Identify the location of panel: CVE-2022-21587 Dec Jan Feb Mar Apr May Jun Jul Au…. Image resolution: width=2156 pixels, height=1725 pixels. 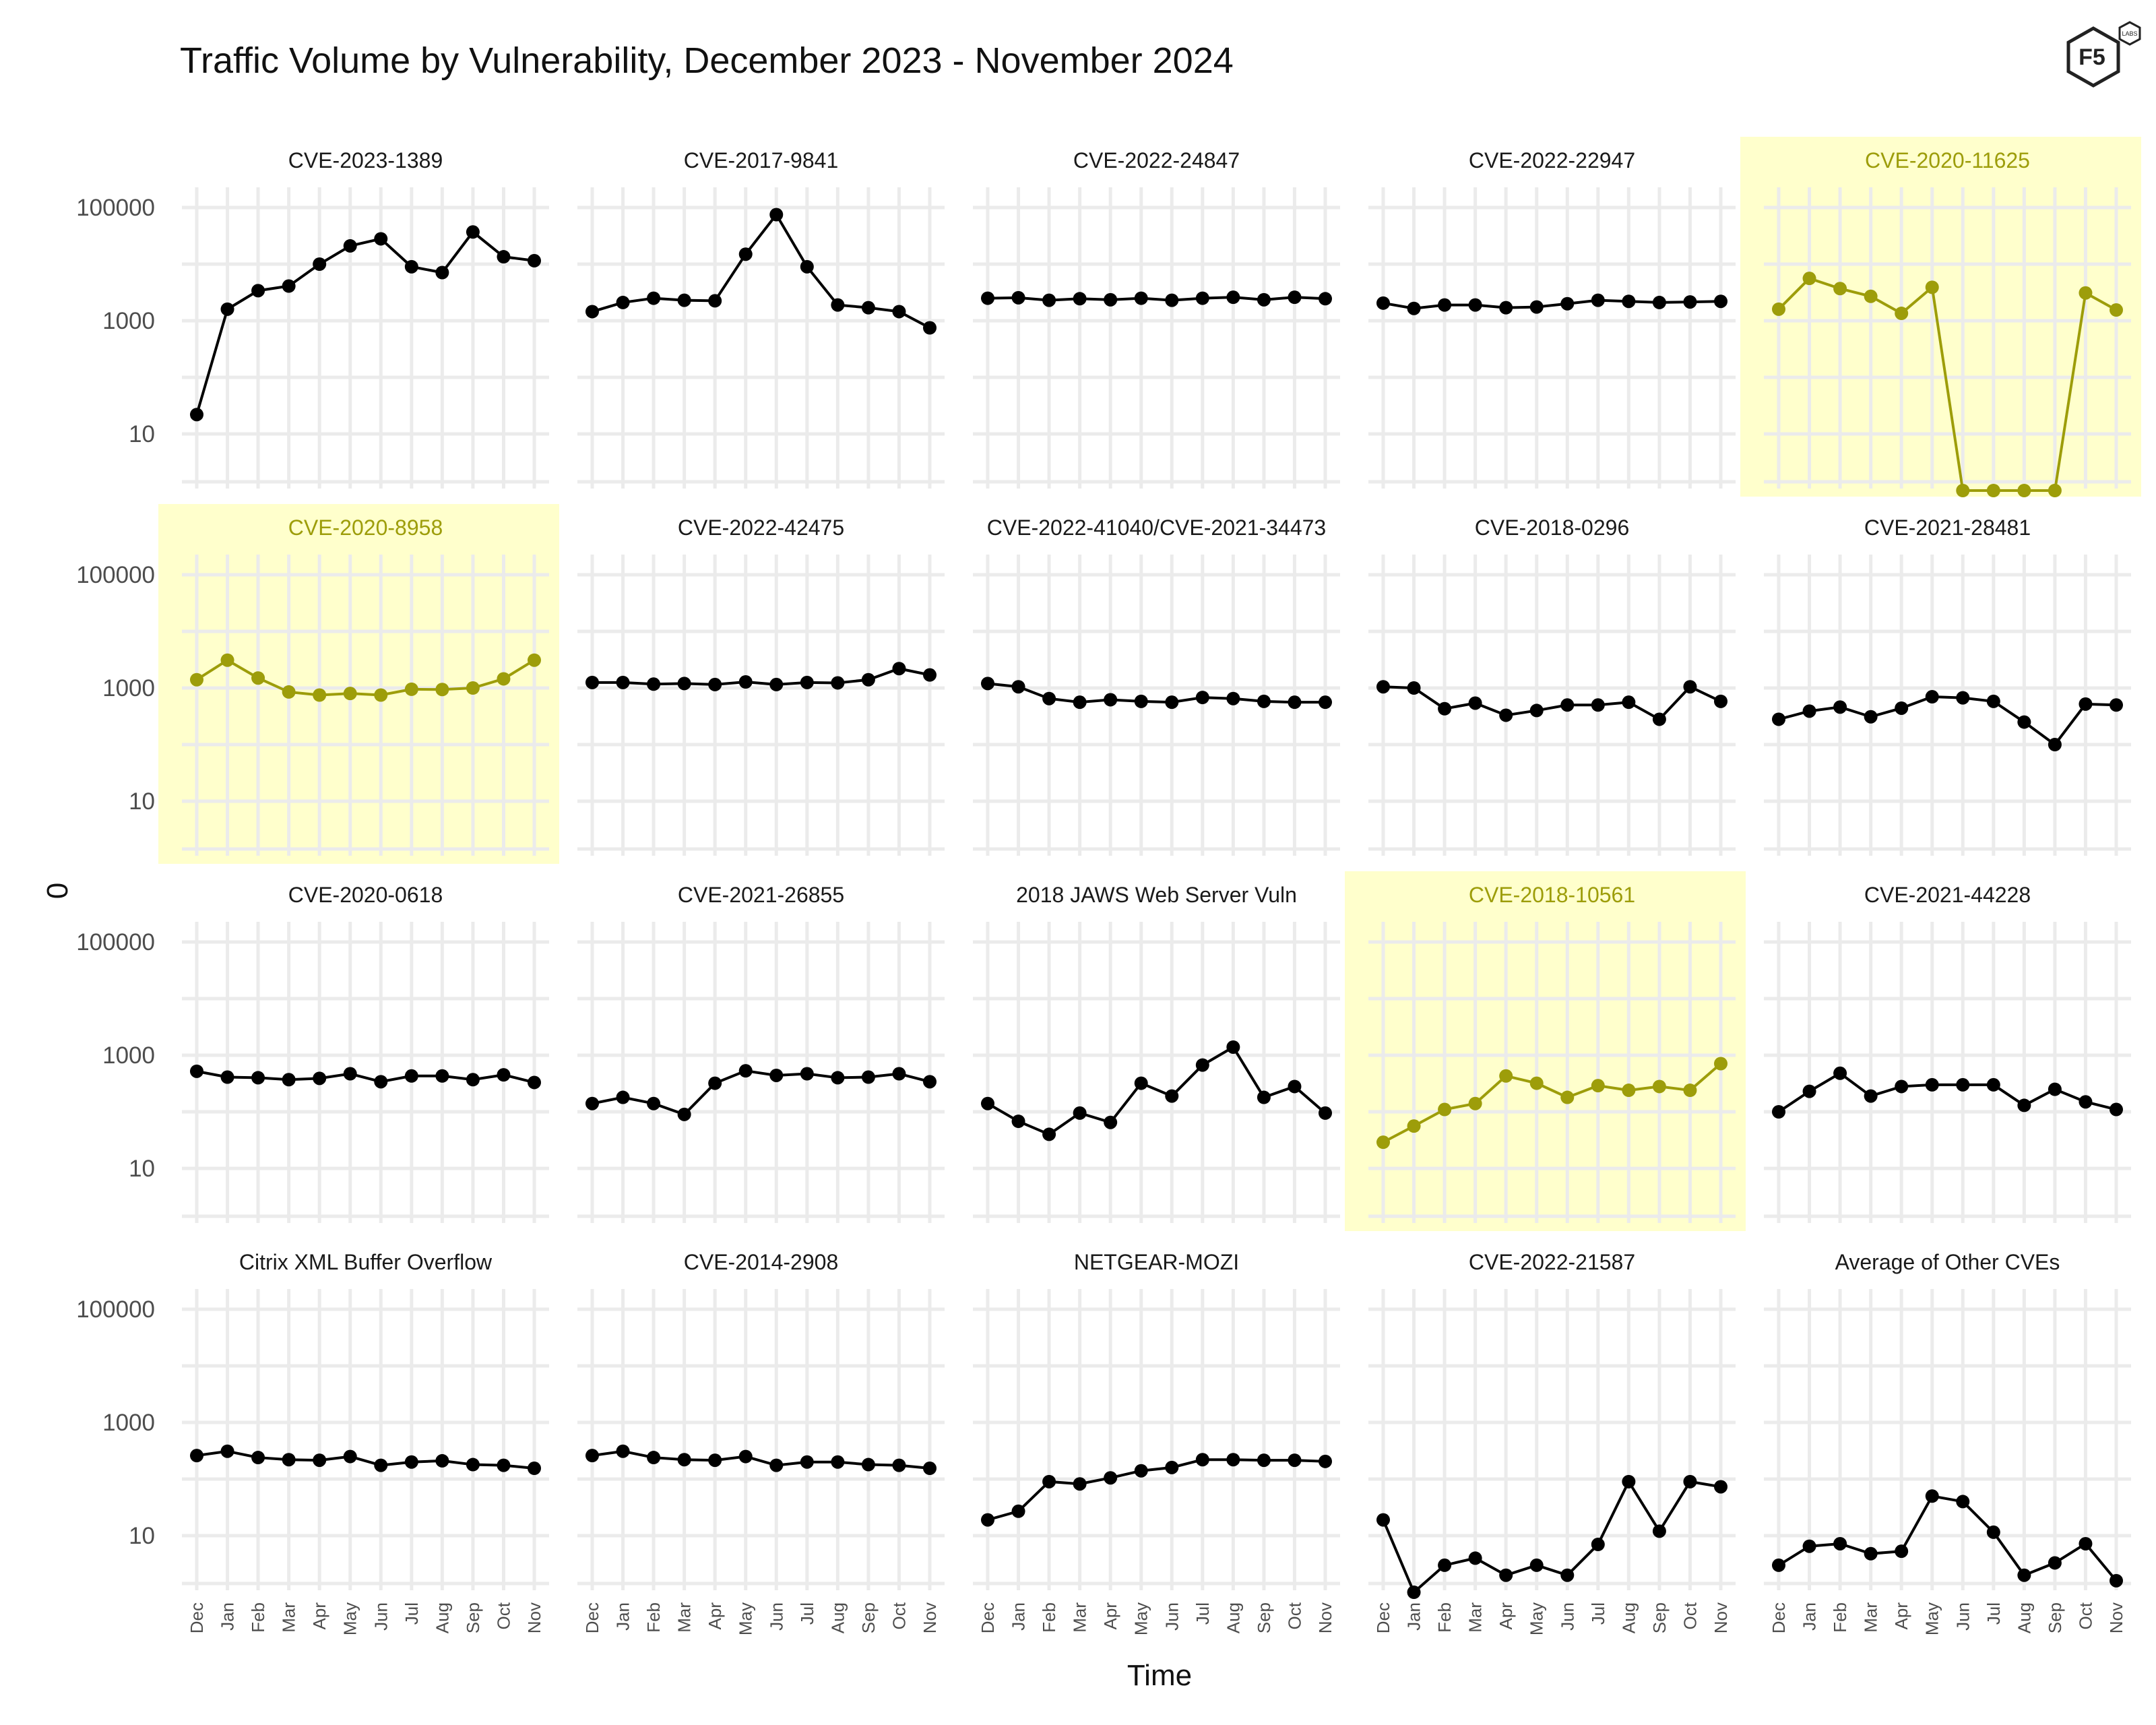
(1552, 1443).